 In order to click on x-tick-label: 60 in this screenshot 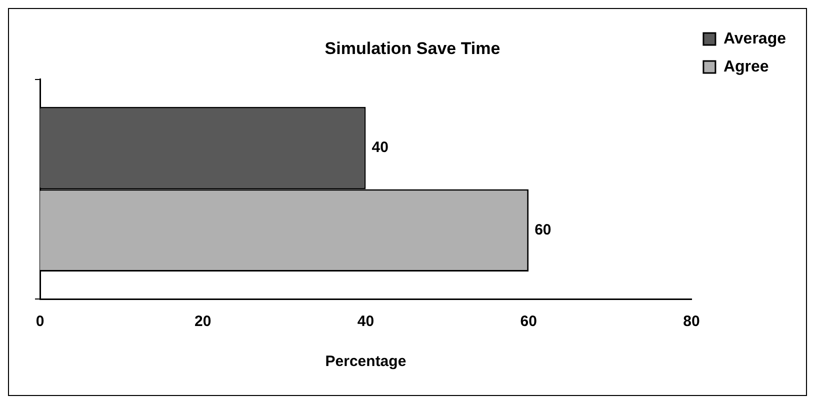, I will do `click(528, 321)`.